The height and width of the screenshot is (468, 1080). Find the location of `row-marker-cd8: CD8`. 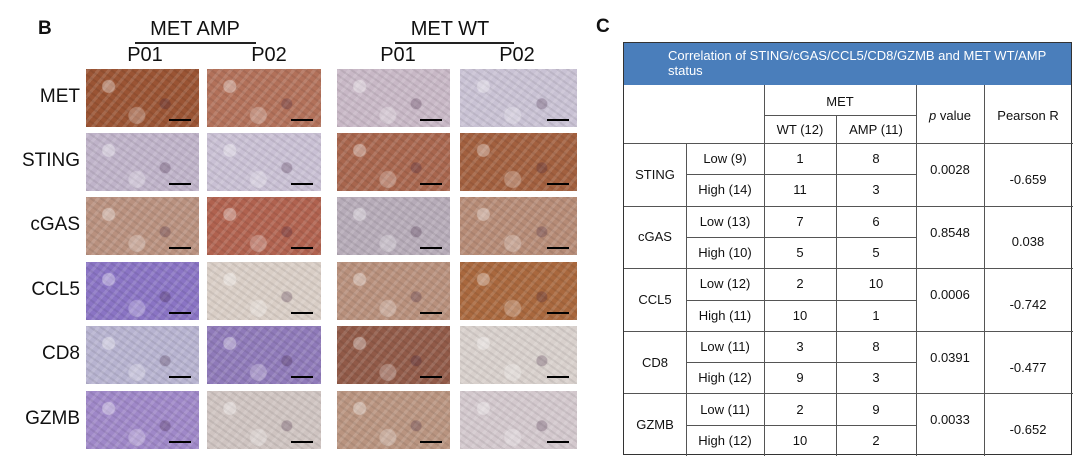

row-marker-cd8: CD8 is located at coordinates (654, 362).